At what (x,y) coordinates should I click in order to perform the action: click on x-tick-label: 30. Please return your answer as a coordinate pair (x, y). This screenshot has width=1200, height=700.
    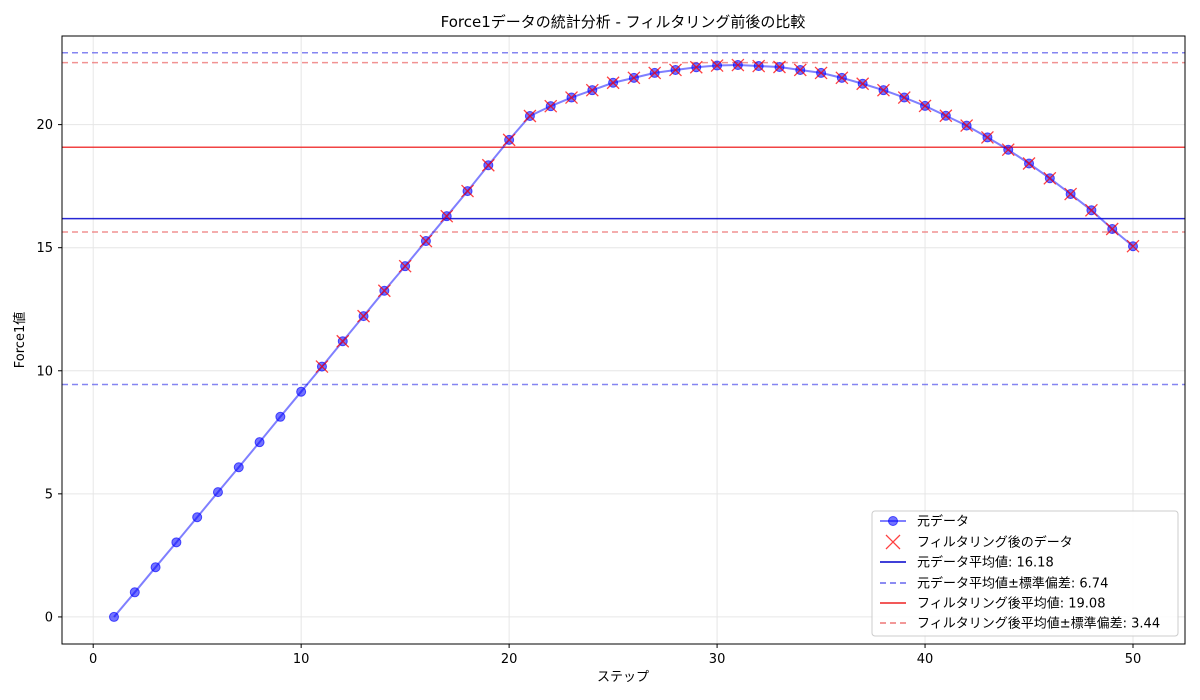
    Looking at the image, I should click on (717, 659).